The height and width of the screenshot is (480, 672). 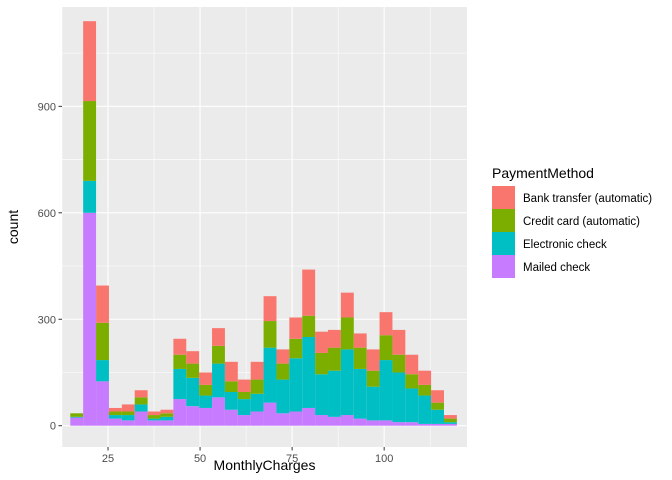 What do you see at coordinates (292, 459) in the screenshot?
I see `x-tick-label: 75` at bounding box center [292, 459].